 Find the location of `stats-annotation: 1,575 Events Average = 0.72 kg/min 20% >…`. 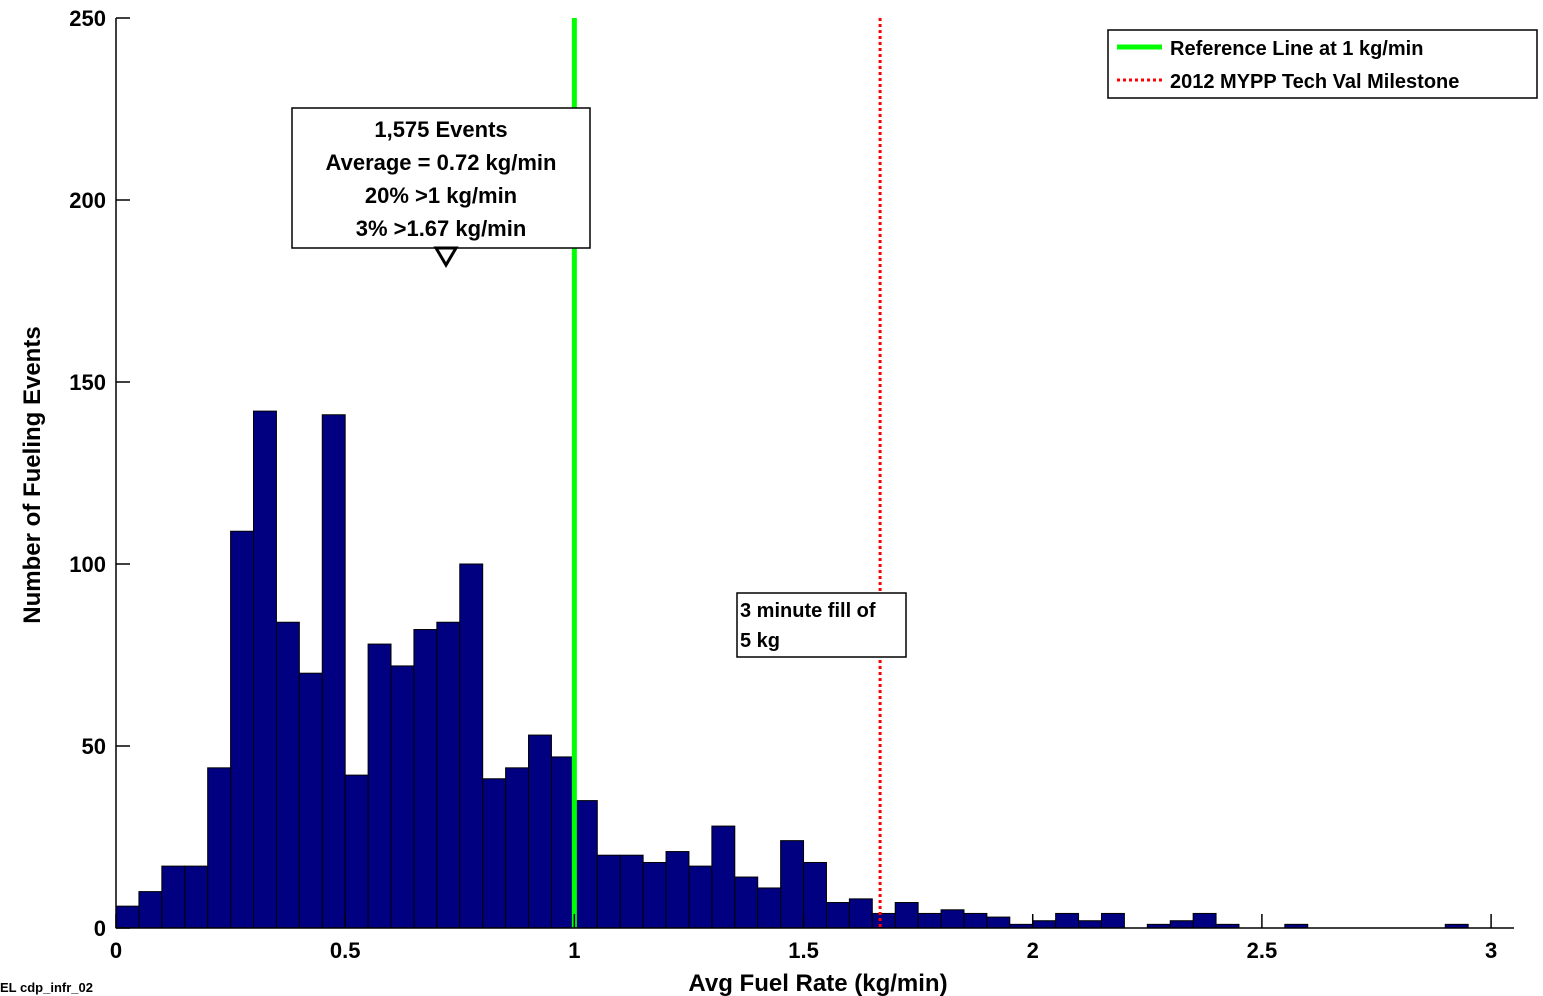

stats-annotation: 1,575 Events Average = 0.72 kg/min 20% >… is located at coordinates (441, 187).